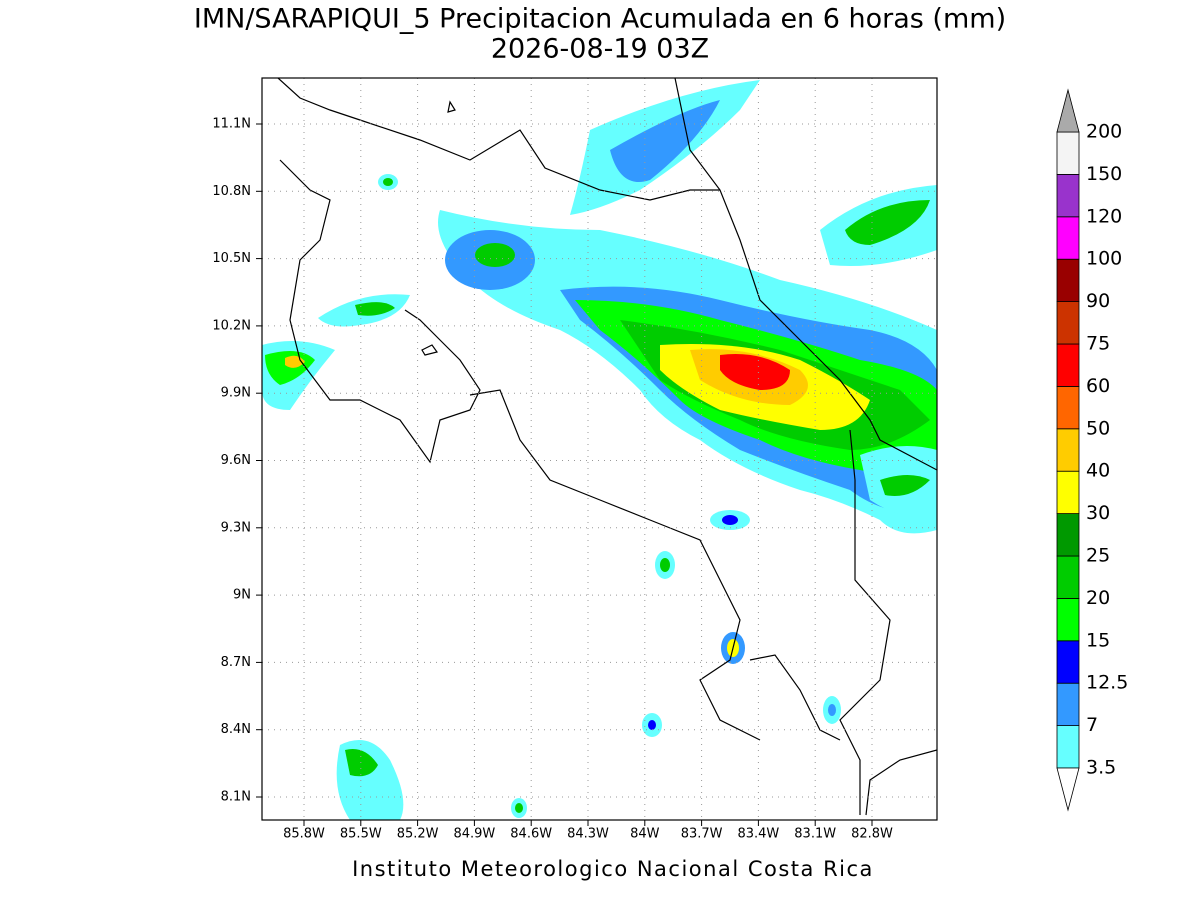  What do you see at coordinates (588, 834) in the screenshot?
I see `lon-tick-label: 84.3W` at bounding box center [588, 834].